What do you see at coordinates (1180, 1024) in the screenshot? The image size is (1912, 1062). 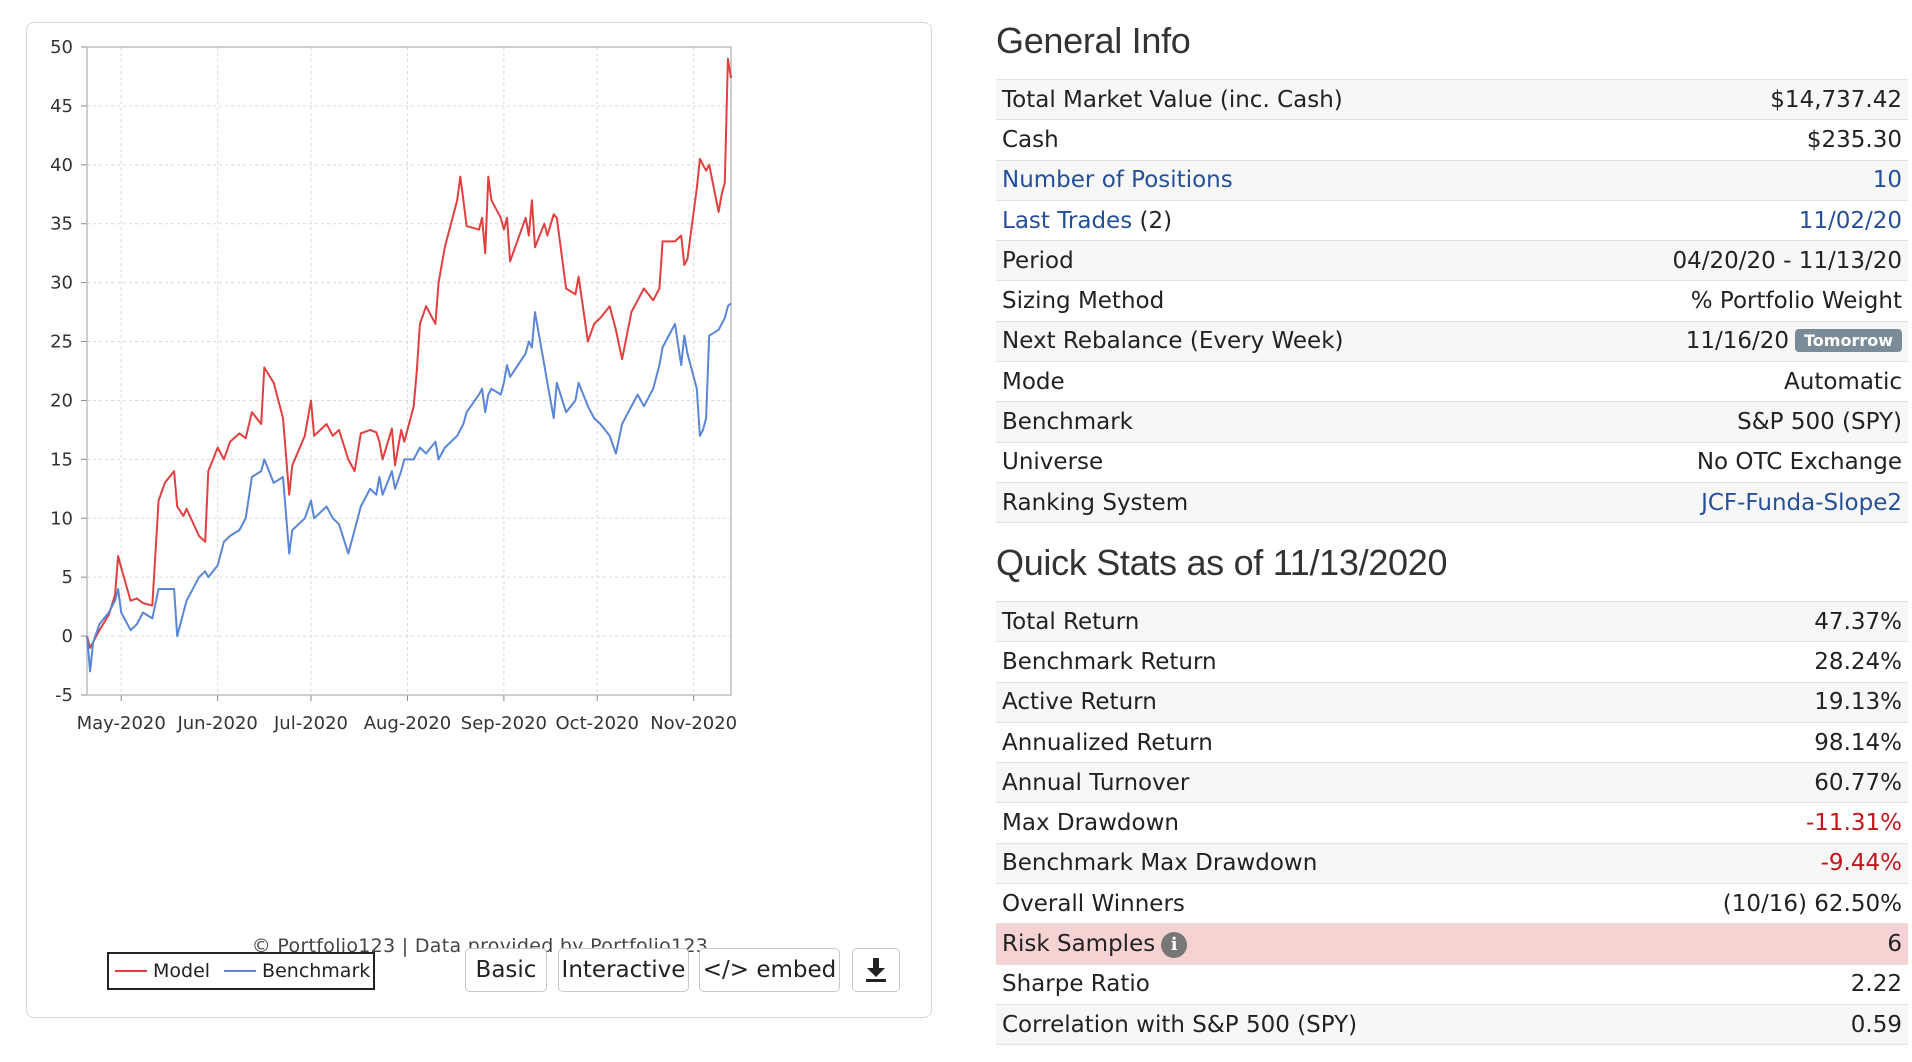 I see `row-label: Correlation with S&P 500 (SPY)` at bounding box center [1180, 1024].